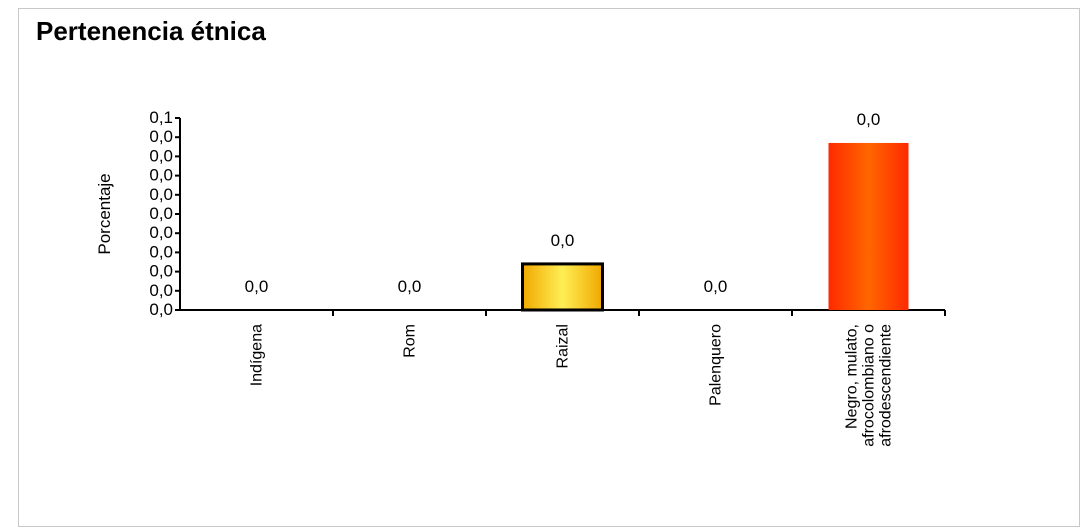  What do you see at coordinates (563, 346) in the screenshot?
I see `category-label: Raizal` at bounding box center [563, 346].